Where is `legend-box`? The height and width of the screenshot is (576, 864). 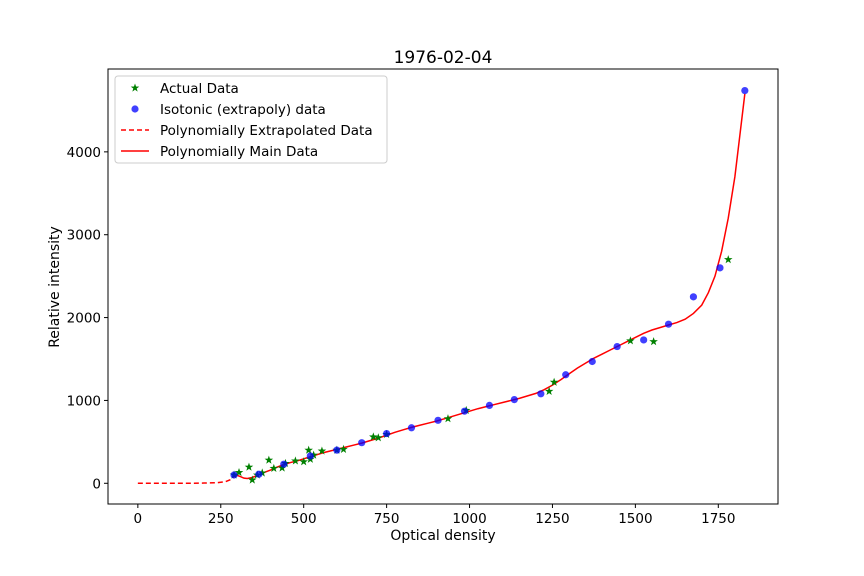
legend-box is located at coordinates (251, 119).